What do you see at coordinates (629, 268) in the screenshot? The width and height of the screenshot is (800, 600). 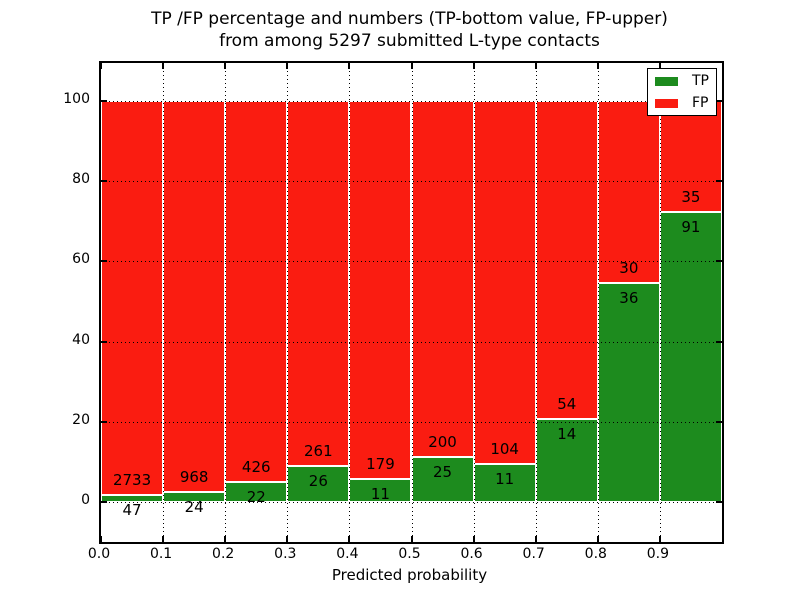 I see `fp-count-label: 30` at bounding box center [629, 268].